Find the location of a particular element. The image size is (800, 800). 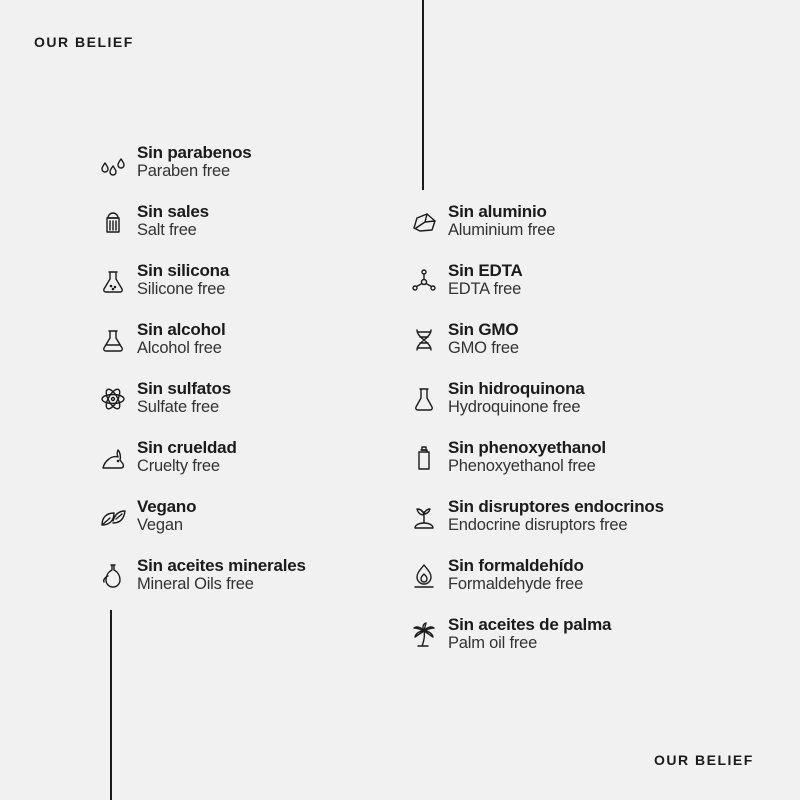

item-subtitle: Endocrine disruptors free is located at coordinates (538, 525).